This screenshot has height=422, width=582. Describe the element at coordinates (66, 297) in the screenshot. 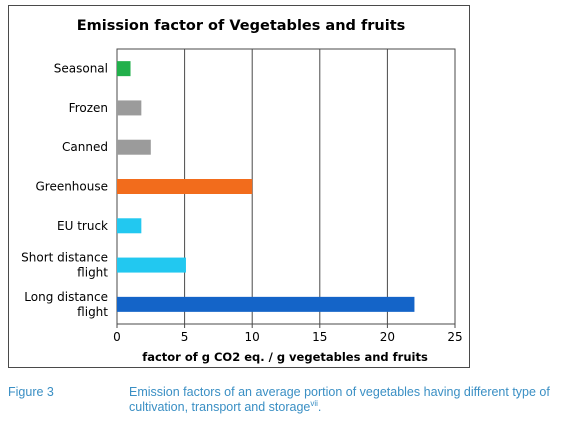

I see `y-category-label: Long distance` at that location.